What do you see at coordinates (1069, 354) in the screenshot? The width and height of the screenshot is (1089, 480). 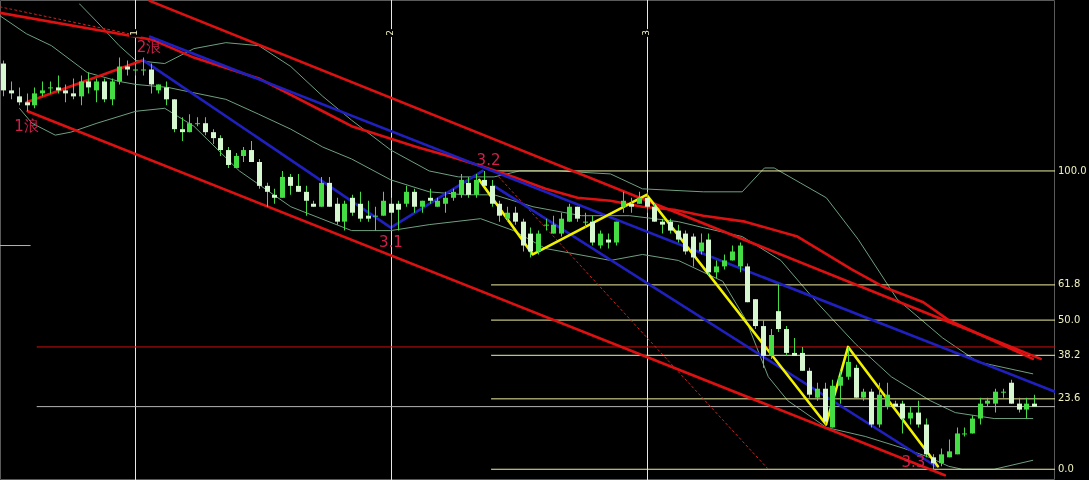 I see `y-tick-label: 38.2` at bounding box center [1069, 354].